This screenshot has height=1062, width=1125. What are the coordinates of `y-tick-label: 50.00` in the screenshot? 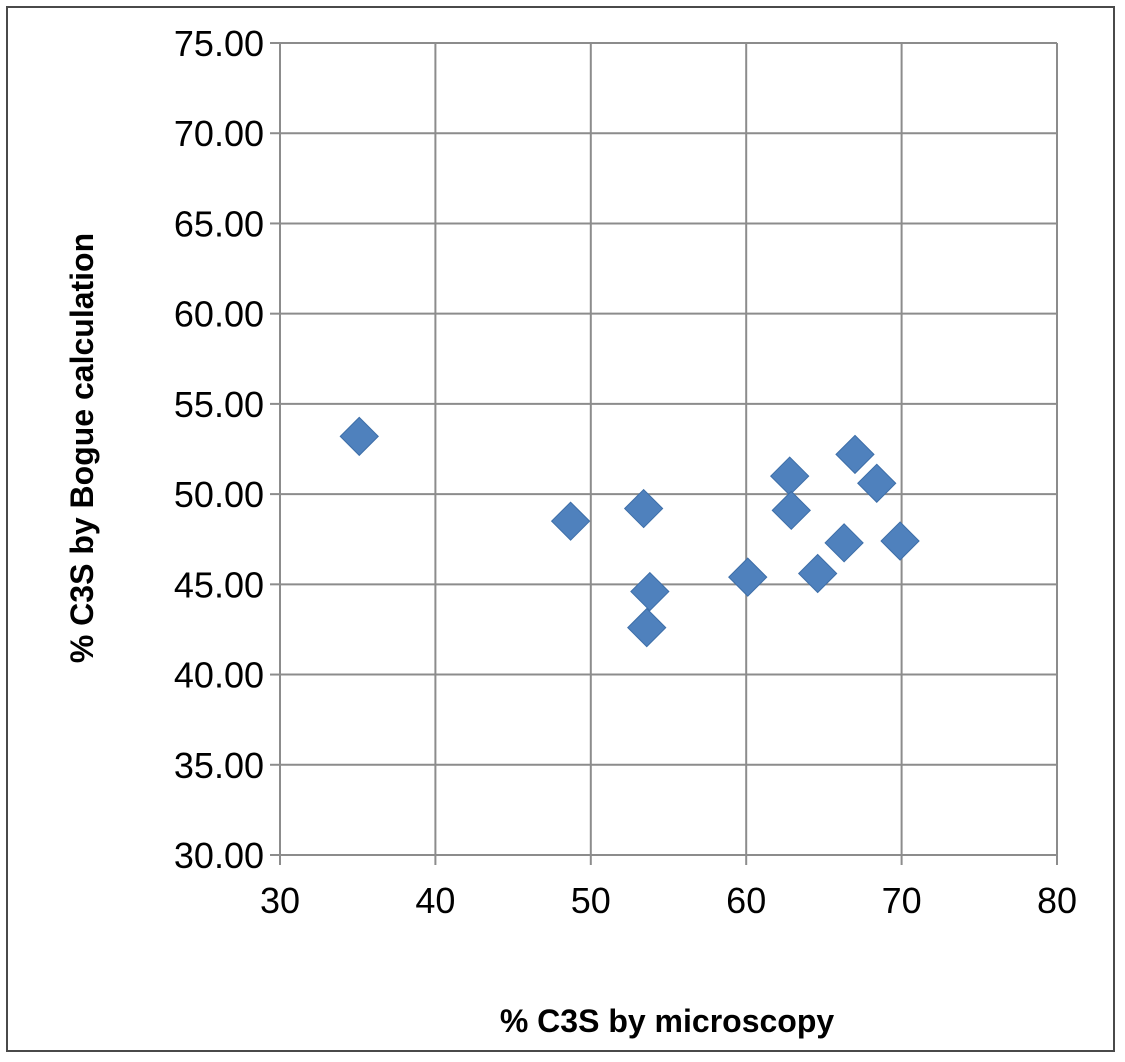 It's located at (219, 494).